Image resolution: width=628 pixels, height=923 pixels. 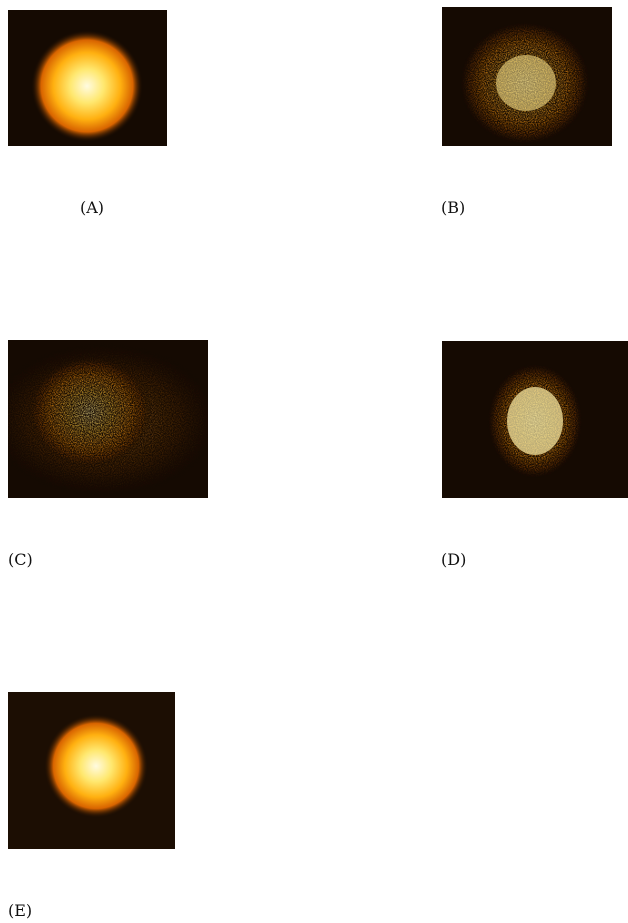 I want to click on panel-label-b: (B), so click(x=453, y=207).